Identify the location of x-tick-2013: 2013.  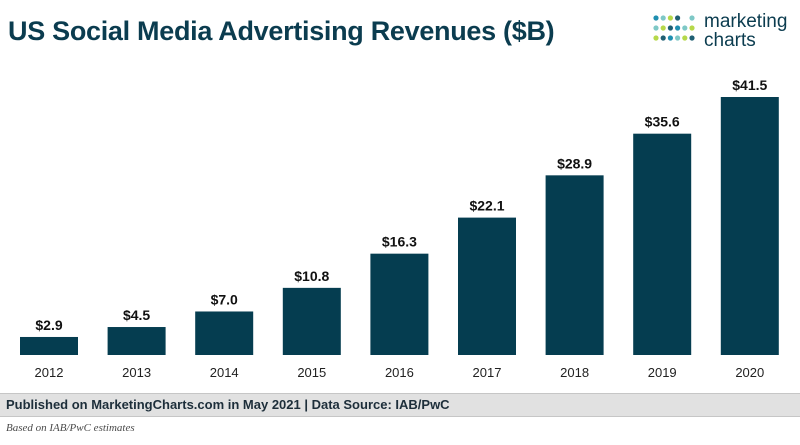
(136, 372).